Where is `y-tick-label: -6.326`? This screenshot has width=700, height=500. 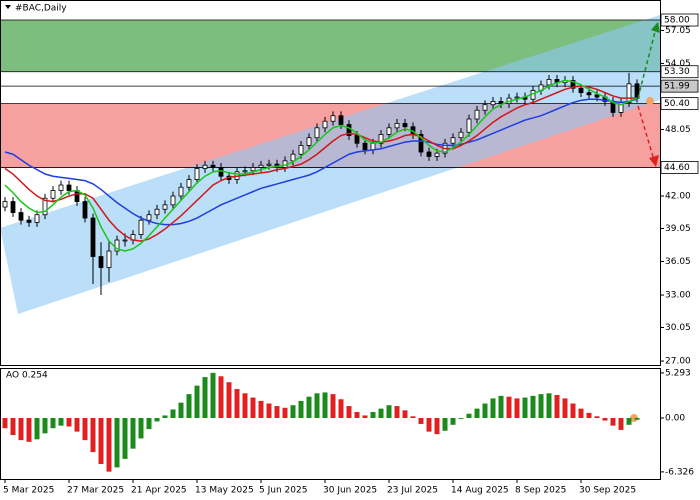
y-tick-label: -6.326 is located at coordinates (679, 472).